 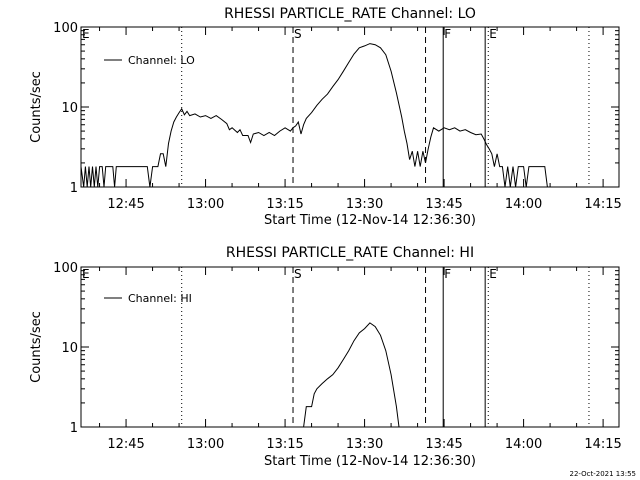 What do you see at coordinates (443, 444) in the screenshot?
I see `panel-2-x-tick-label: 13:45` at bounding box center [443, 444].